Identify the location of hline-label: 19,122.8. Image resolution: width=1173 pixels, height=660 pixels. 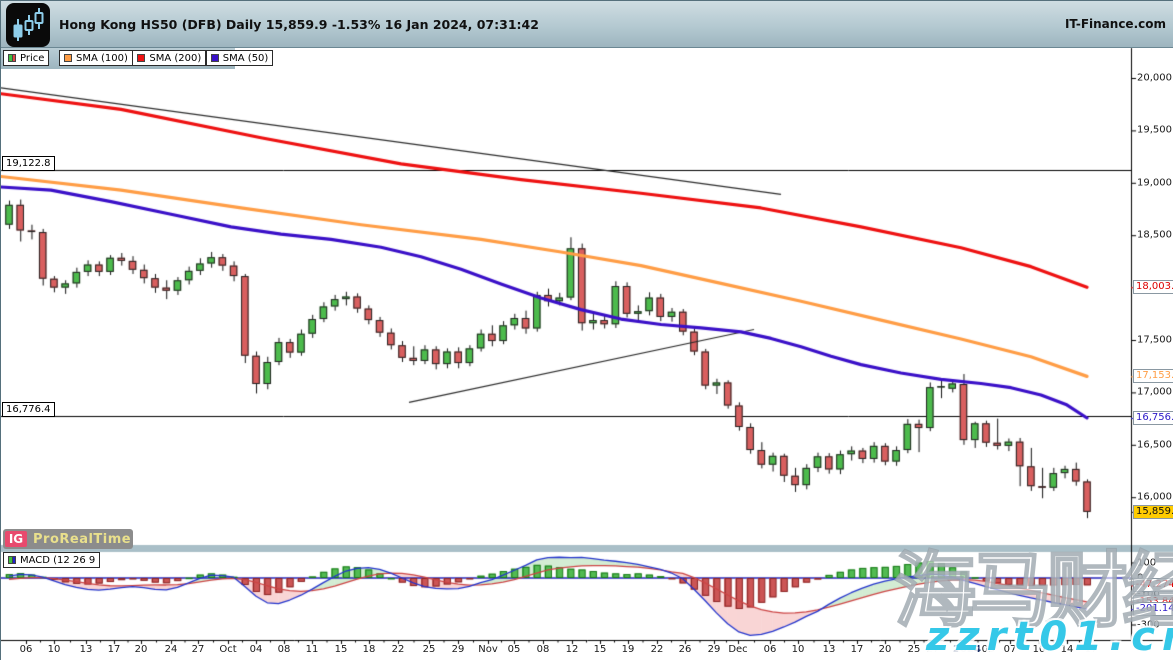
(28, 163).